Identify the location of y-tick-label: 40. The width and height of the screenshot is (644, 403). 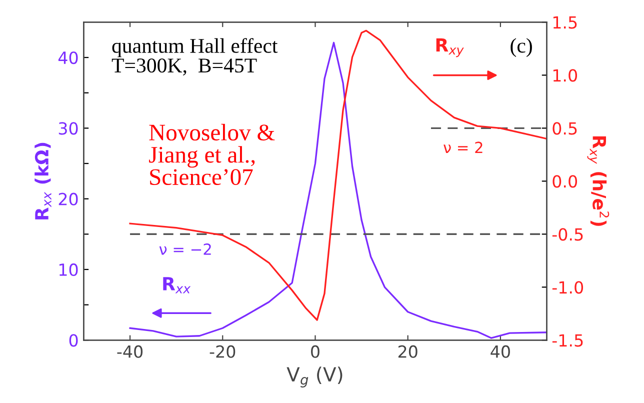
(68, 57).